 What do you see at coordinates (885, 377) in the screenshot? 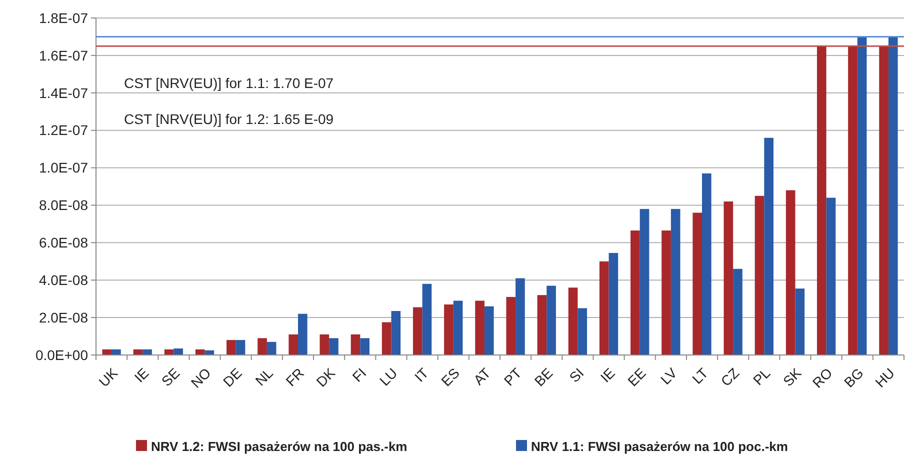
I see `x-tick-label: HU` at bounding box center [885, 377].